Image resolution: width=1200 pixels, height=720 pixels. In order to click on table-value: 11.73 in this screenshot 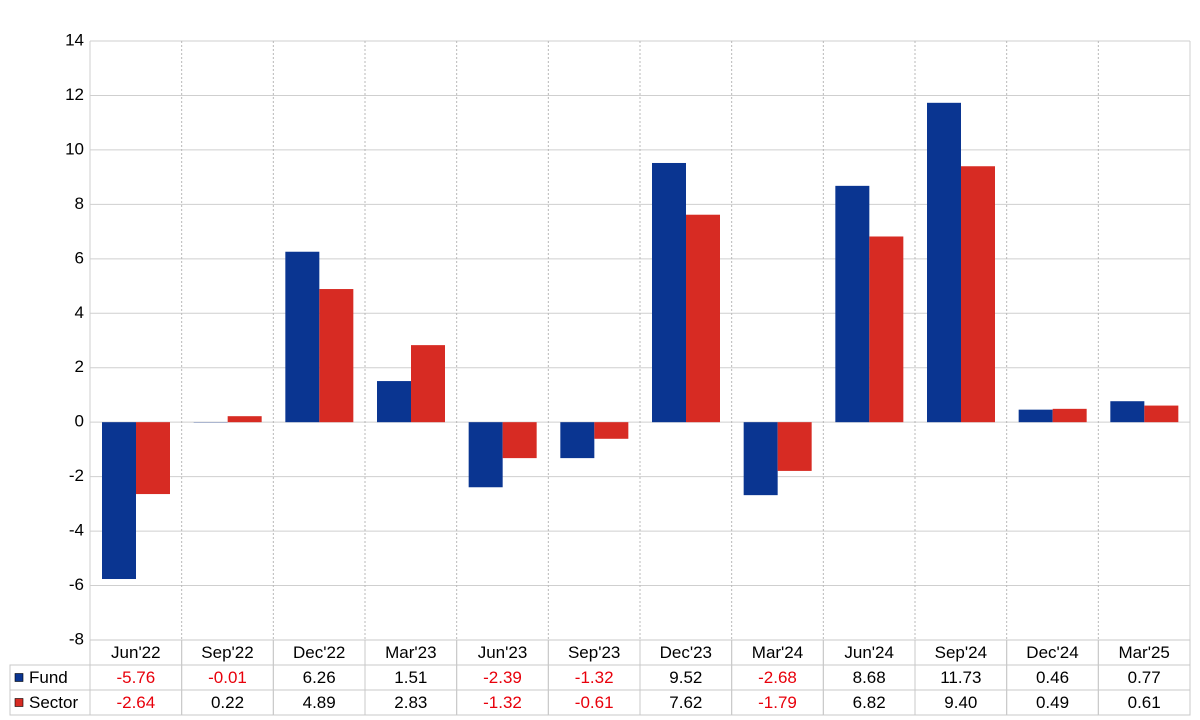, I will do `click(960, 677)`.